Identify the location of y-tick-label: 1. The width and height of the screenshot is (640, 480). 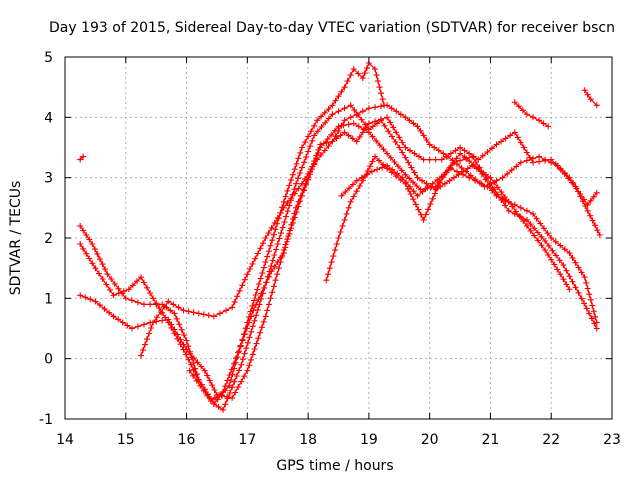
(48, 299).